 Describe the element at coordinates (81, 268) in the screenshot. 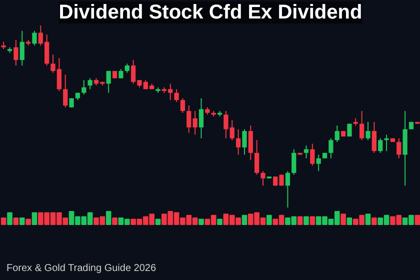

I see `text: Forex & Gold Trading Guide 2026` at that location.